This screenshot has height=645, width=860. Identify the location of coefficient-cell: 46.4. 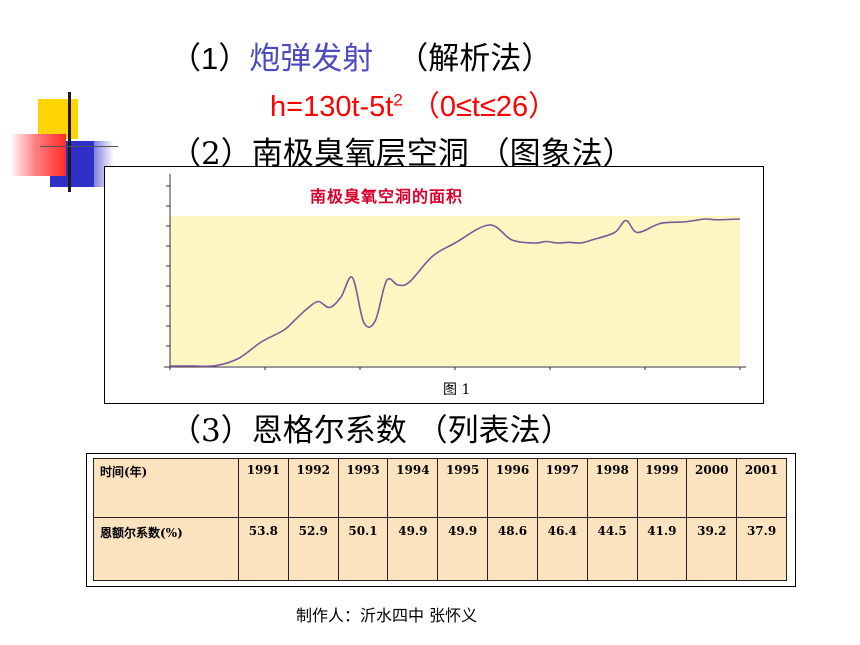
(562, 549).